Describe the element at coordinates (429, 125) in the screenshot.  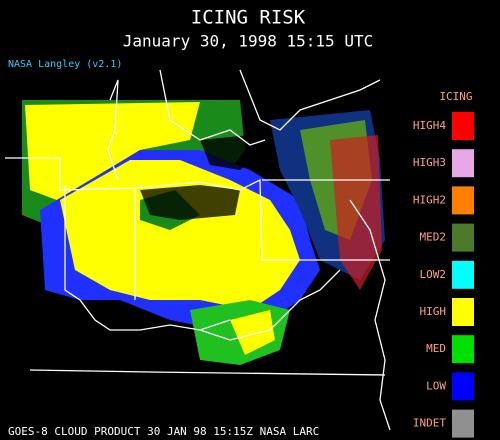
I see `legend-label: HIGH4` at that location.